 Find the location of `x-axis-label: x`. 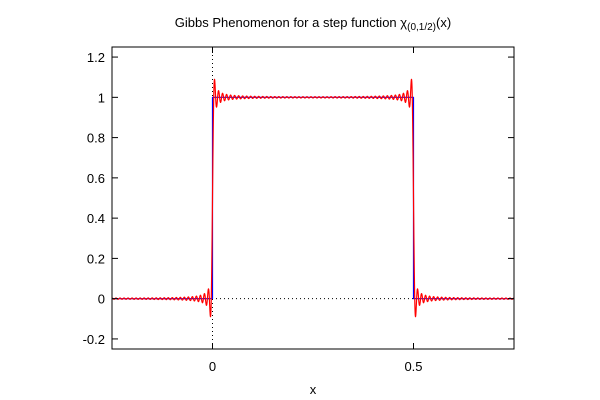

x-axis-label: x is located at coordinates (313, 389).